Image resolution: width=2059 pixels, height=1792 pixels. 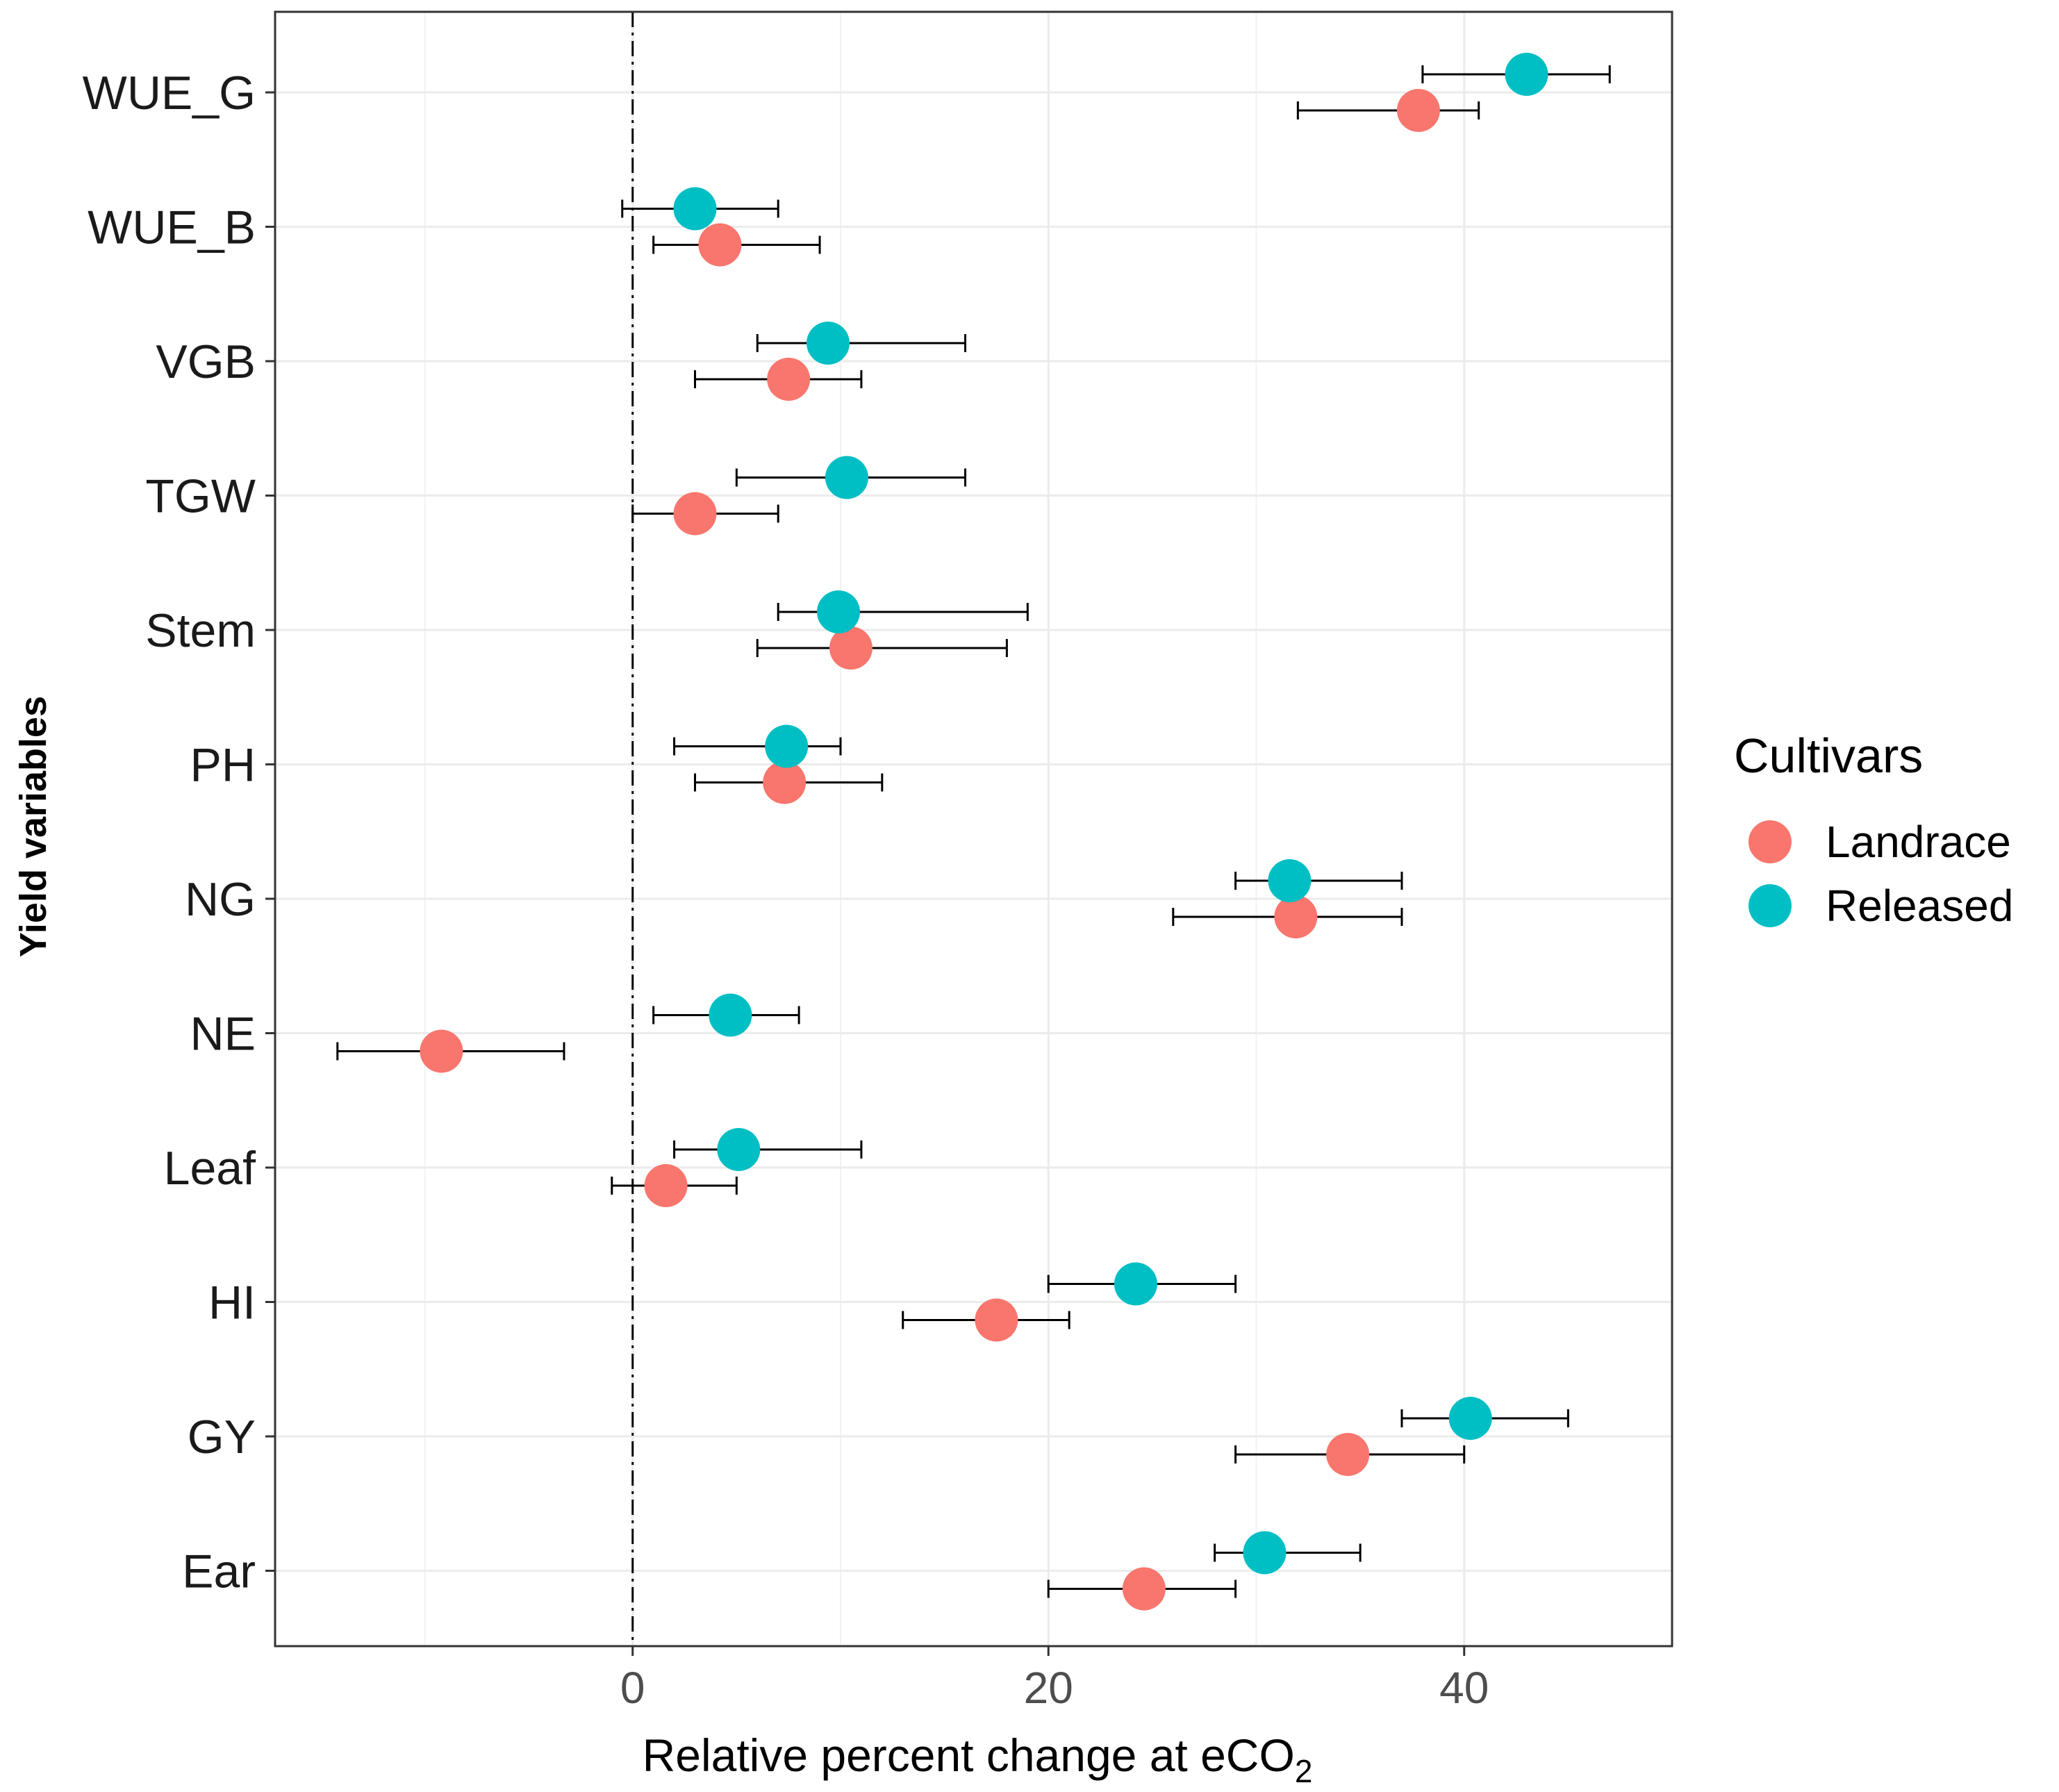 What do you see at coordinates (1829, 756) in the screenshot?
I see `legend-title: Cultivars` at bounding box center [1829, 756].